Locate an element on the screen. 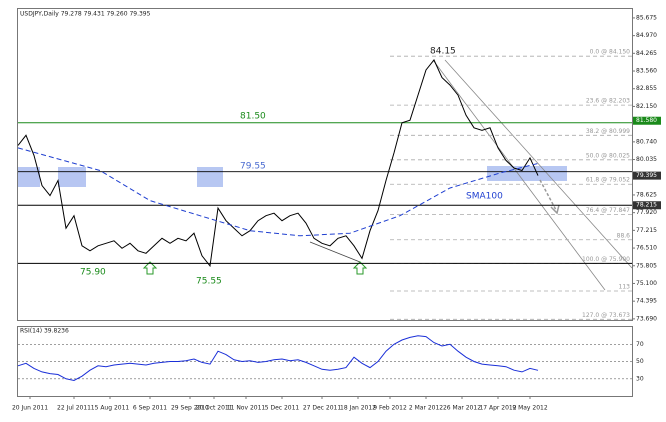 The width and height of the screenshot is (666, 422). fib-label: 88.6 is located at coordinates (624, 235).